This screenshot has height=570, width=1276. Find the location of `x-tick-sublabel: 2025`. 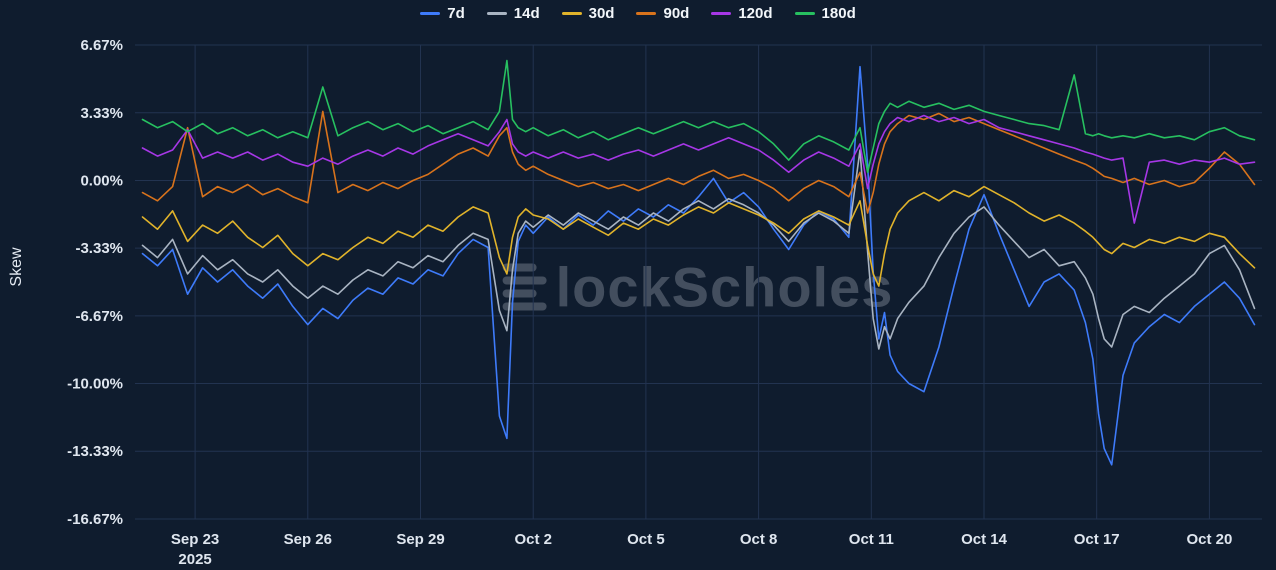

x-tick-sublabel: 2025 is located at coordinates (194, 559).